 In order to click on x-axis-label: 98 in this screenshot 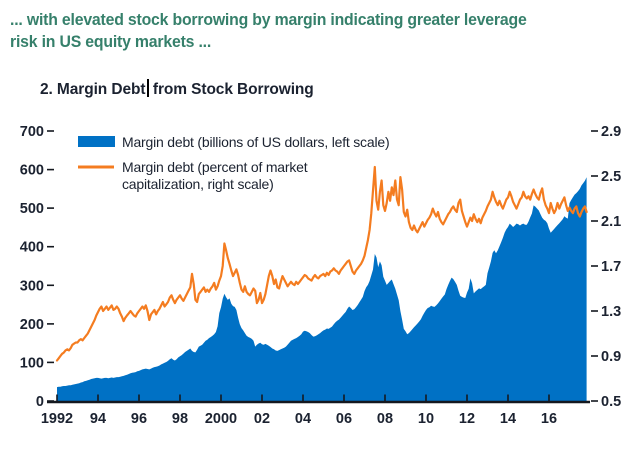, I will do `click(180, 419)`.